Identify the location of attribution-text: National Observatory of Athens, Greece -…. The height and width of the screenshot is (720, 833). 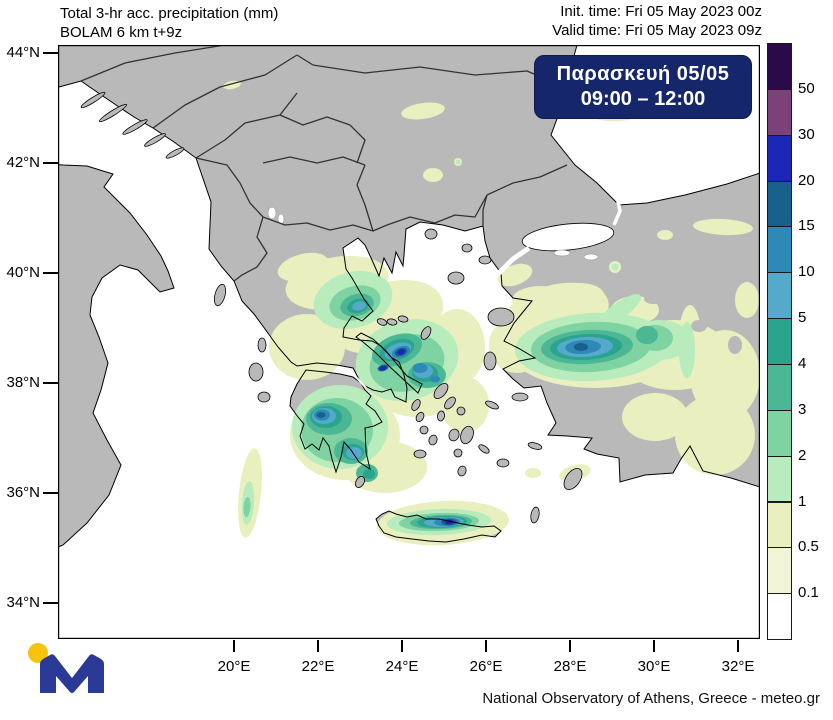
(651, 698).